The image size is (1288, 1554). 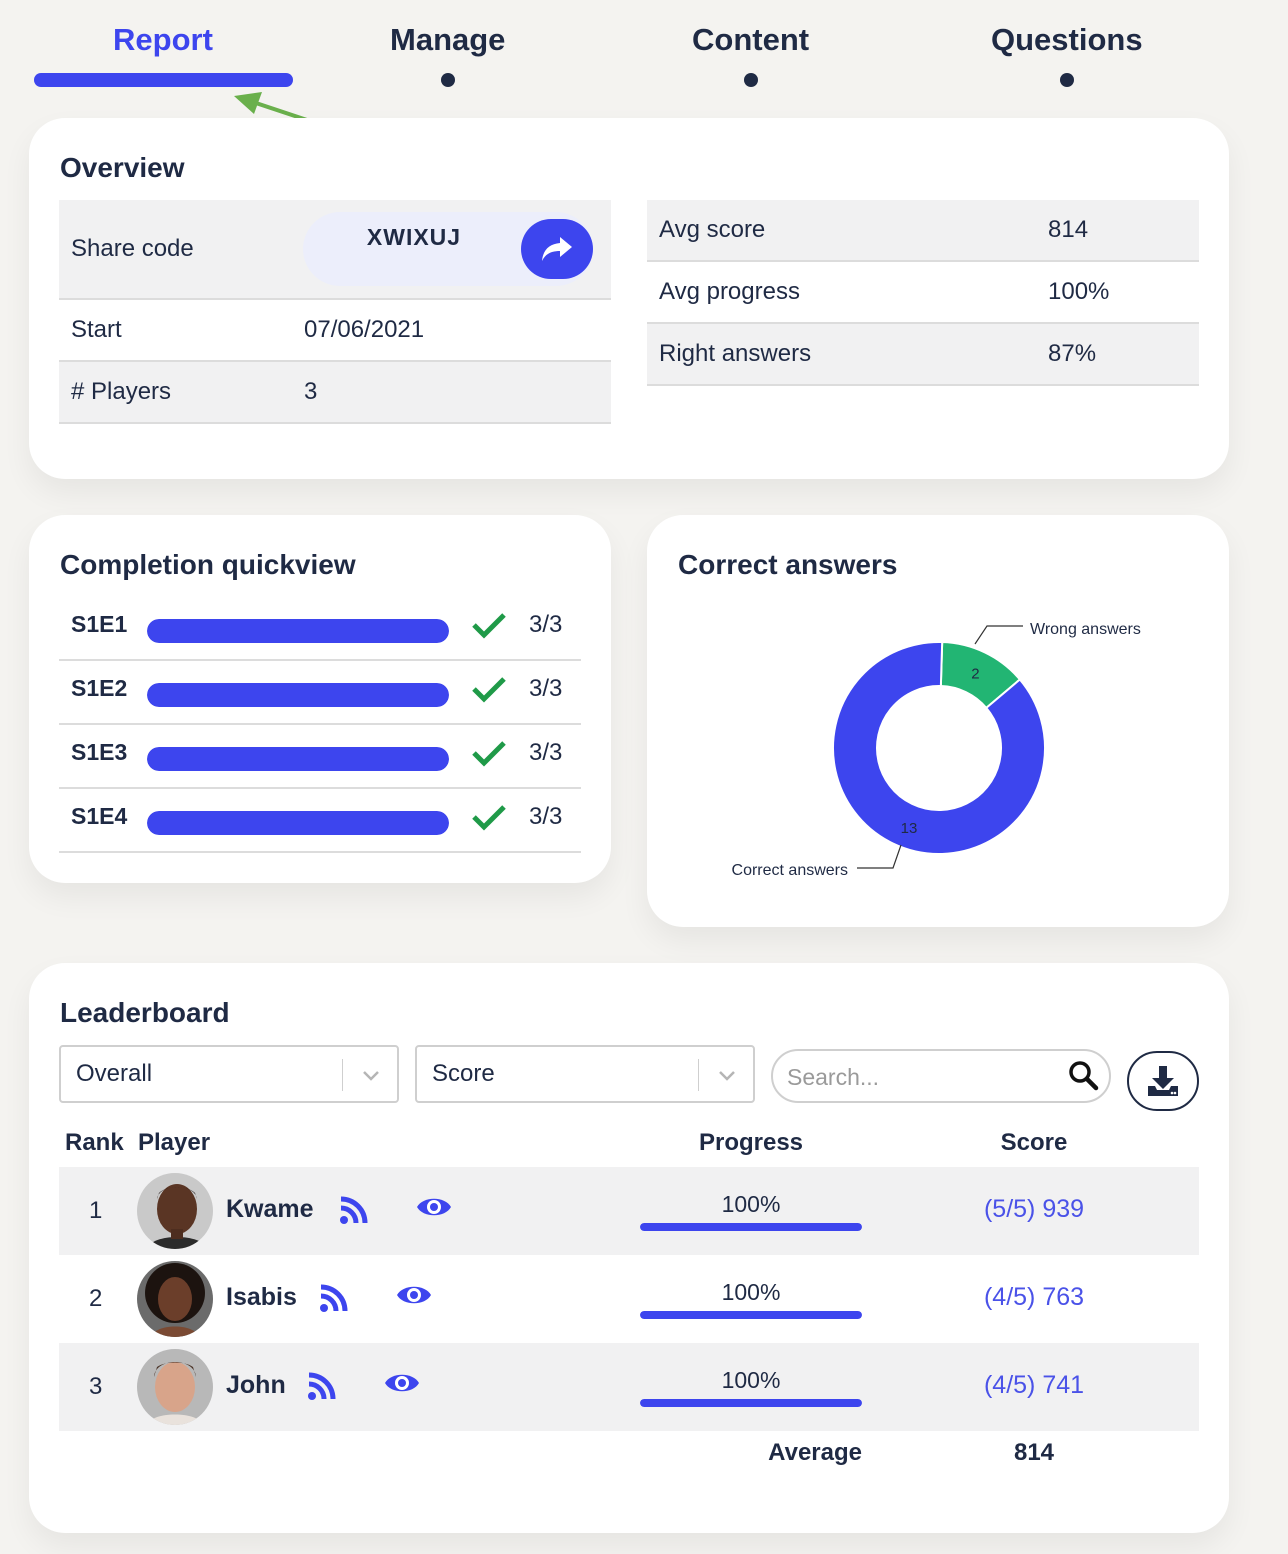 I want to click on player-name: John, so click(x=256, y=1385).